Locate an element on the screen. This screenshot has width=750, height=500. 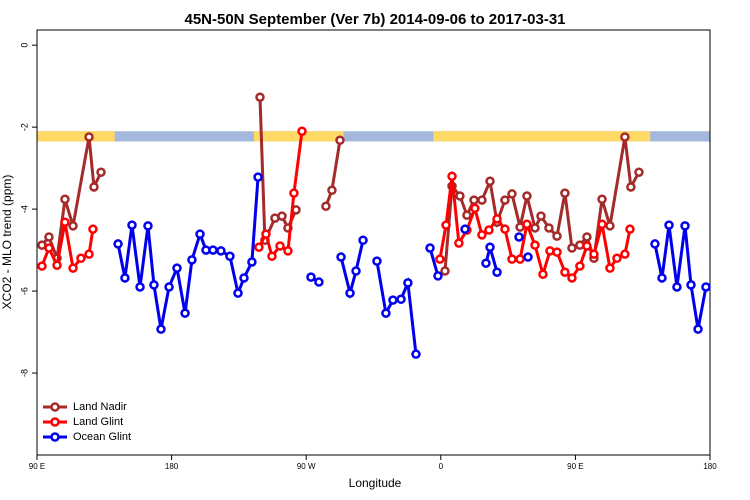
y-tick-label: -8 is located at coordinates (24, 373).